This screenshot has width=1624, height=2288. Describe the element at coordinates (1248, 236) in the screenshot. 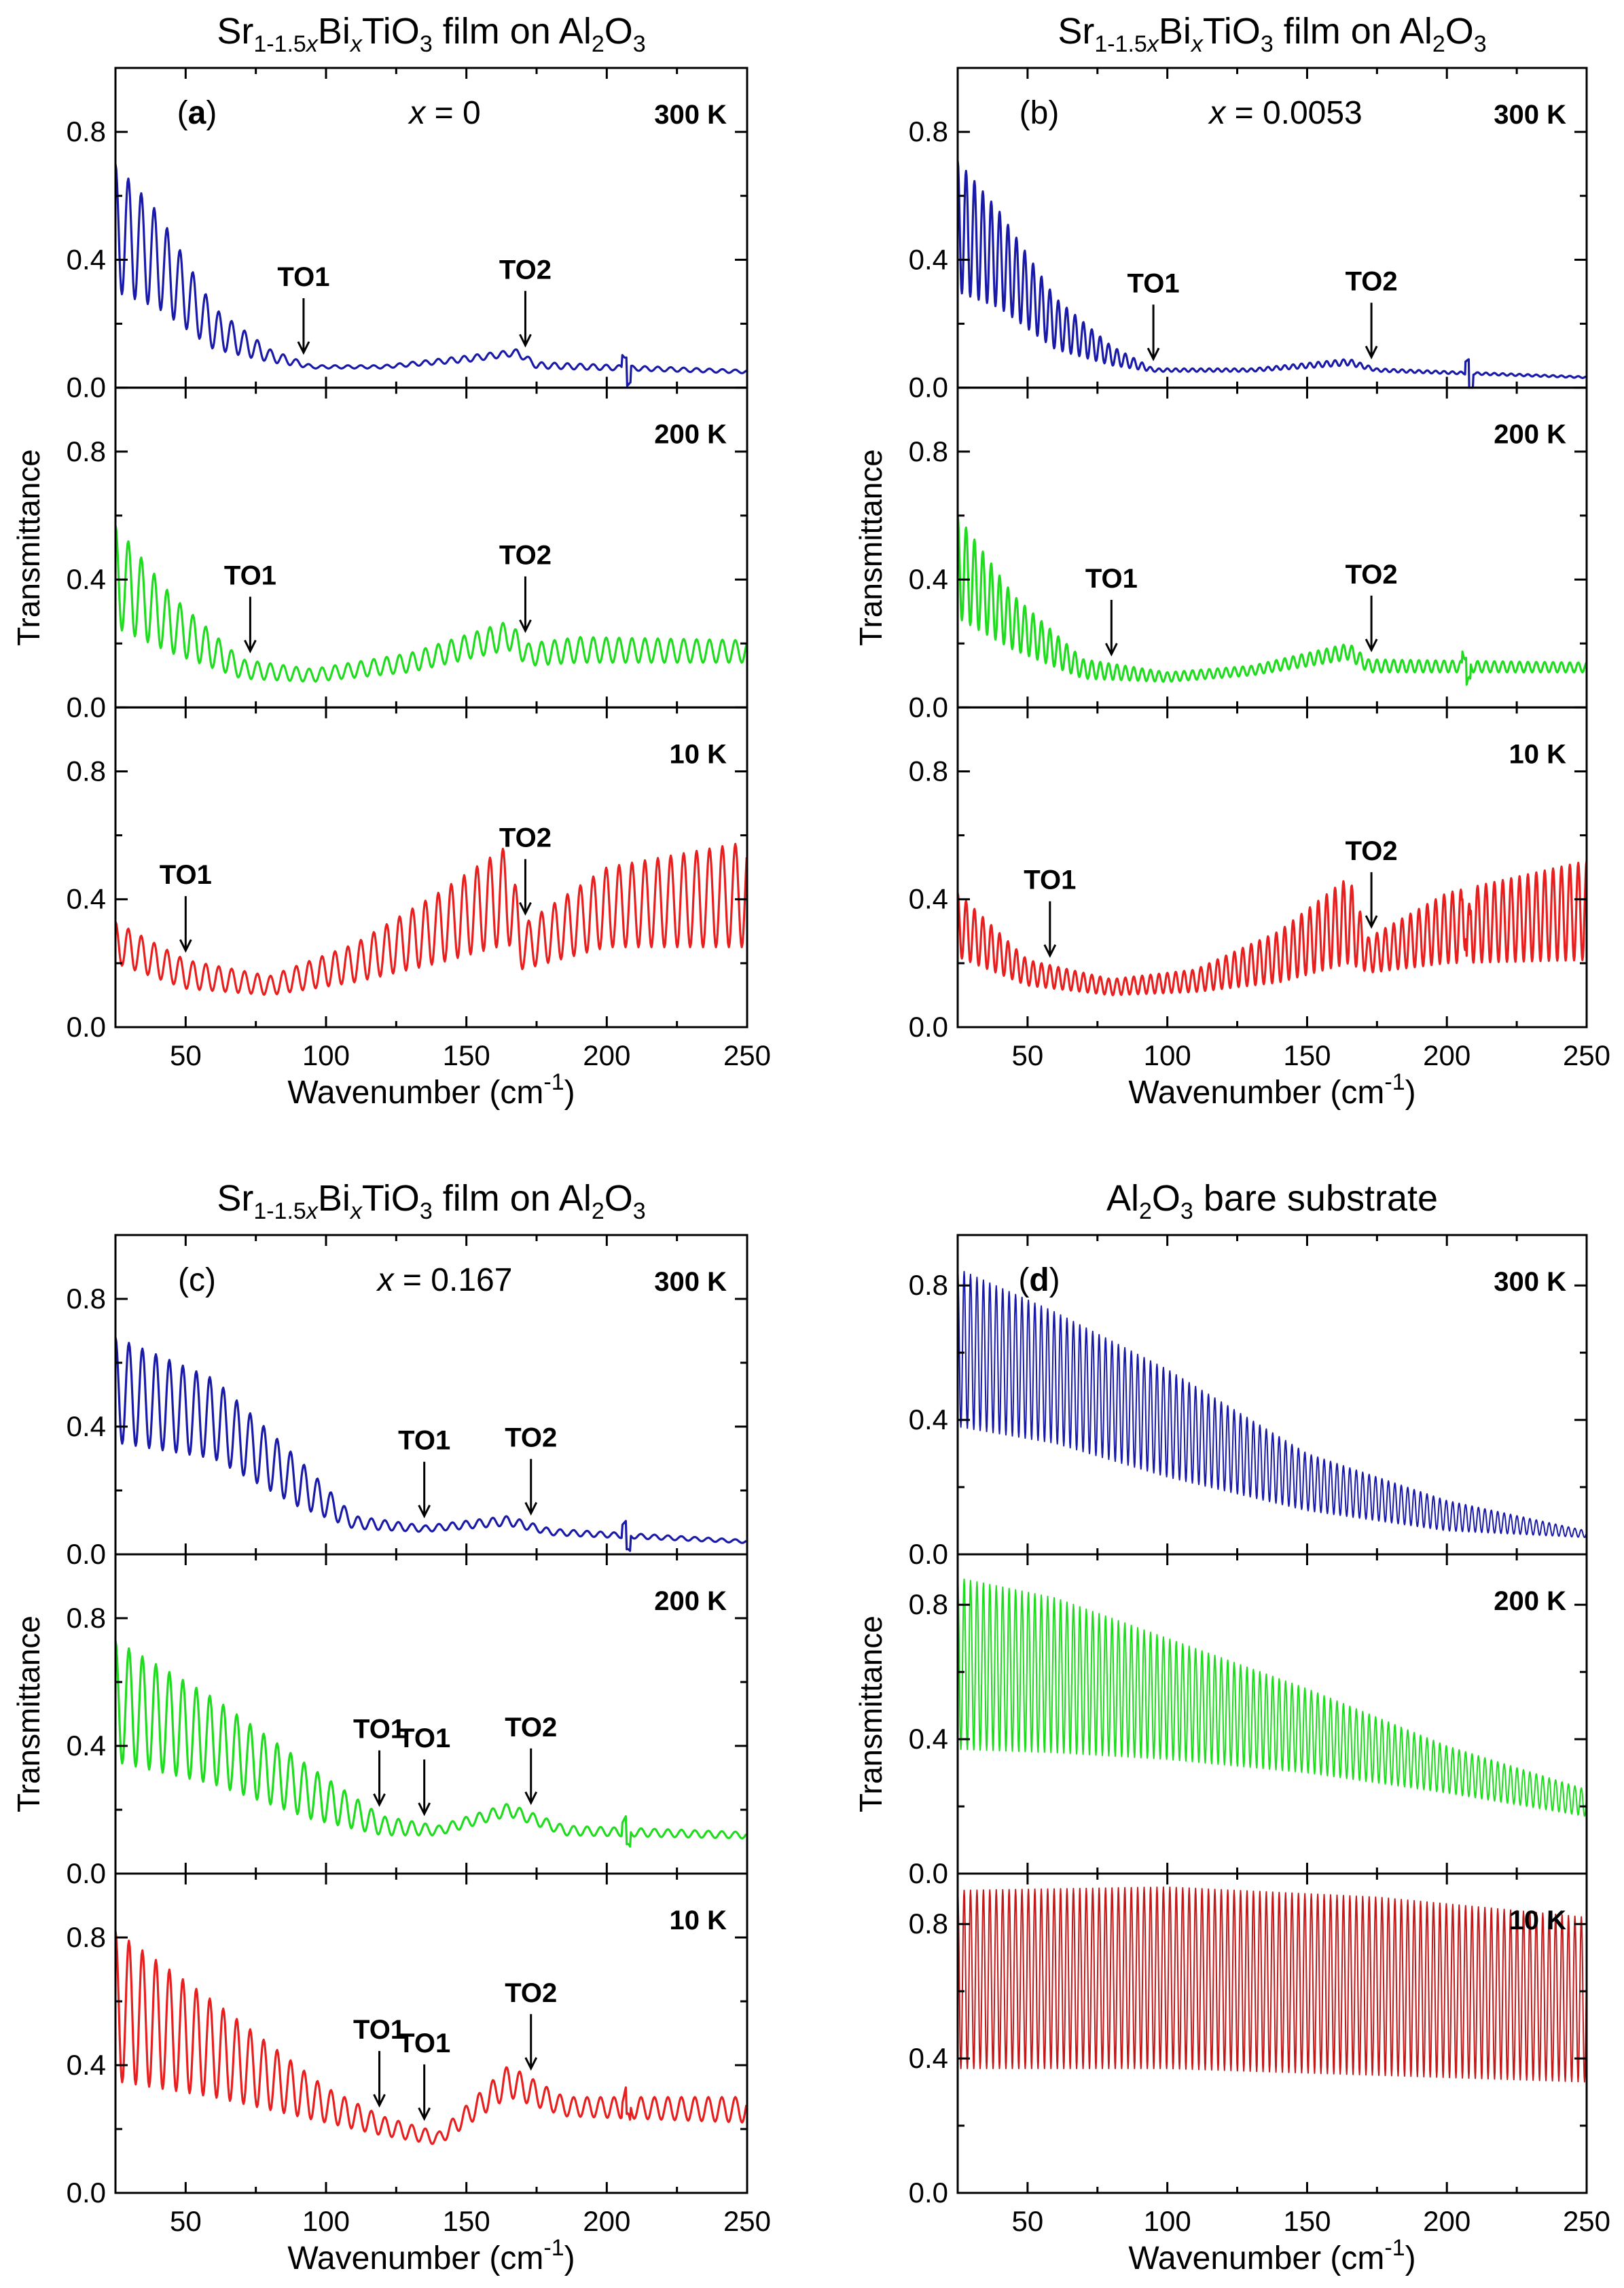

I see `subplot-300k: 0.0 0.4 0.8 300 K TO1 TO2` at that location.